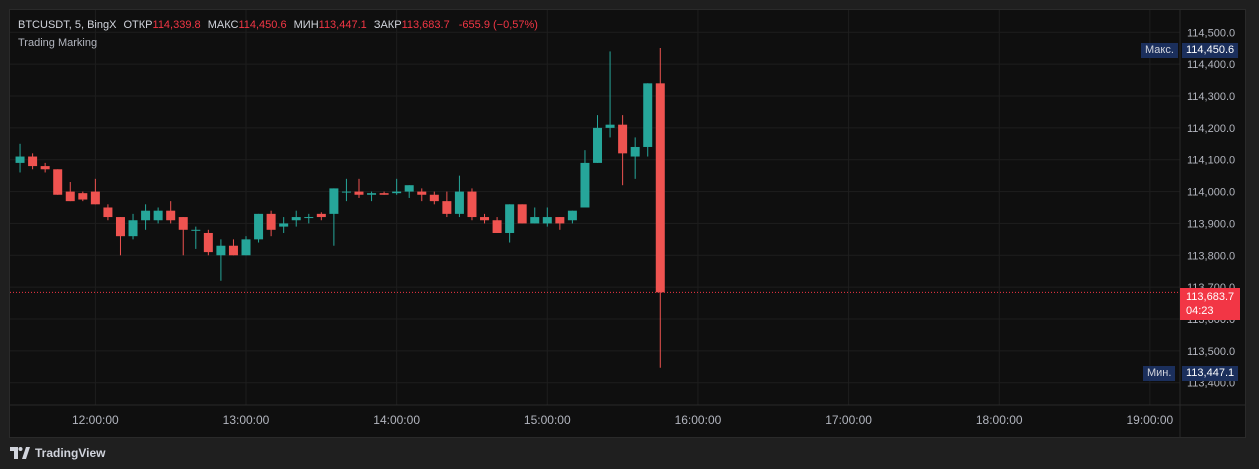 Image resolution: width=1259 pixels, height=469 pixels. I want to click on change-value: -655.9 (−0,57%), so click(498, 25).